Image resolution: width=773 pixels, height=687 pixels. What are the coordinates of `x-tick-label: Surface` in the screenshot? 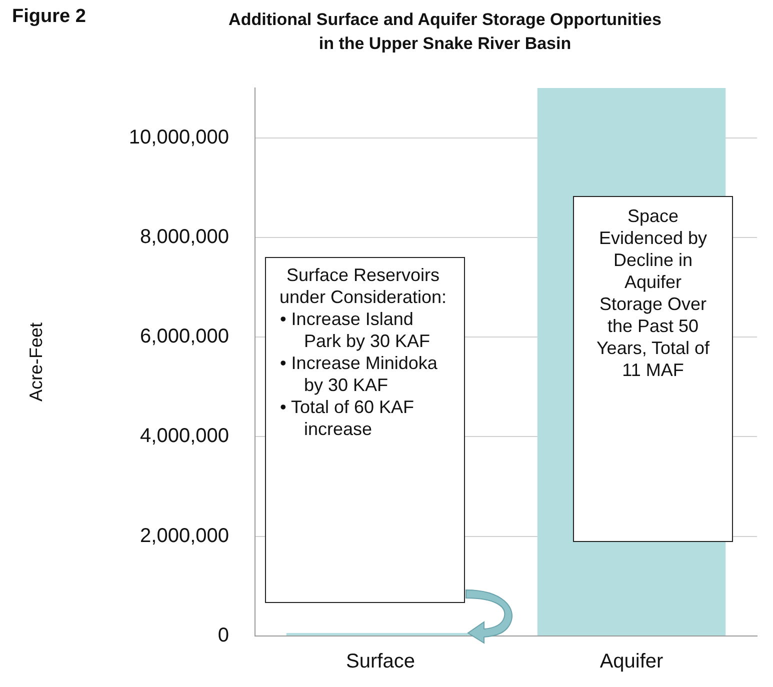 It's located at (380, 661).